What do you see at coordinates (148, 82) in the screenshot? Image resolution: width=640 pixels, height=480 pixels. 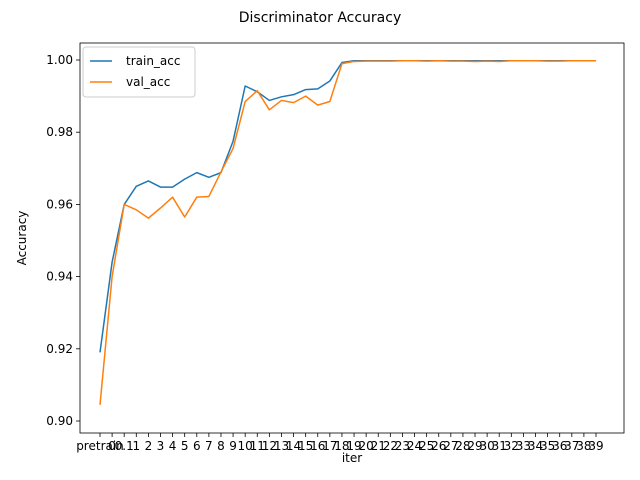 I see `legend-label-val: val_acc` at bounding box center [148, 82].